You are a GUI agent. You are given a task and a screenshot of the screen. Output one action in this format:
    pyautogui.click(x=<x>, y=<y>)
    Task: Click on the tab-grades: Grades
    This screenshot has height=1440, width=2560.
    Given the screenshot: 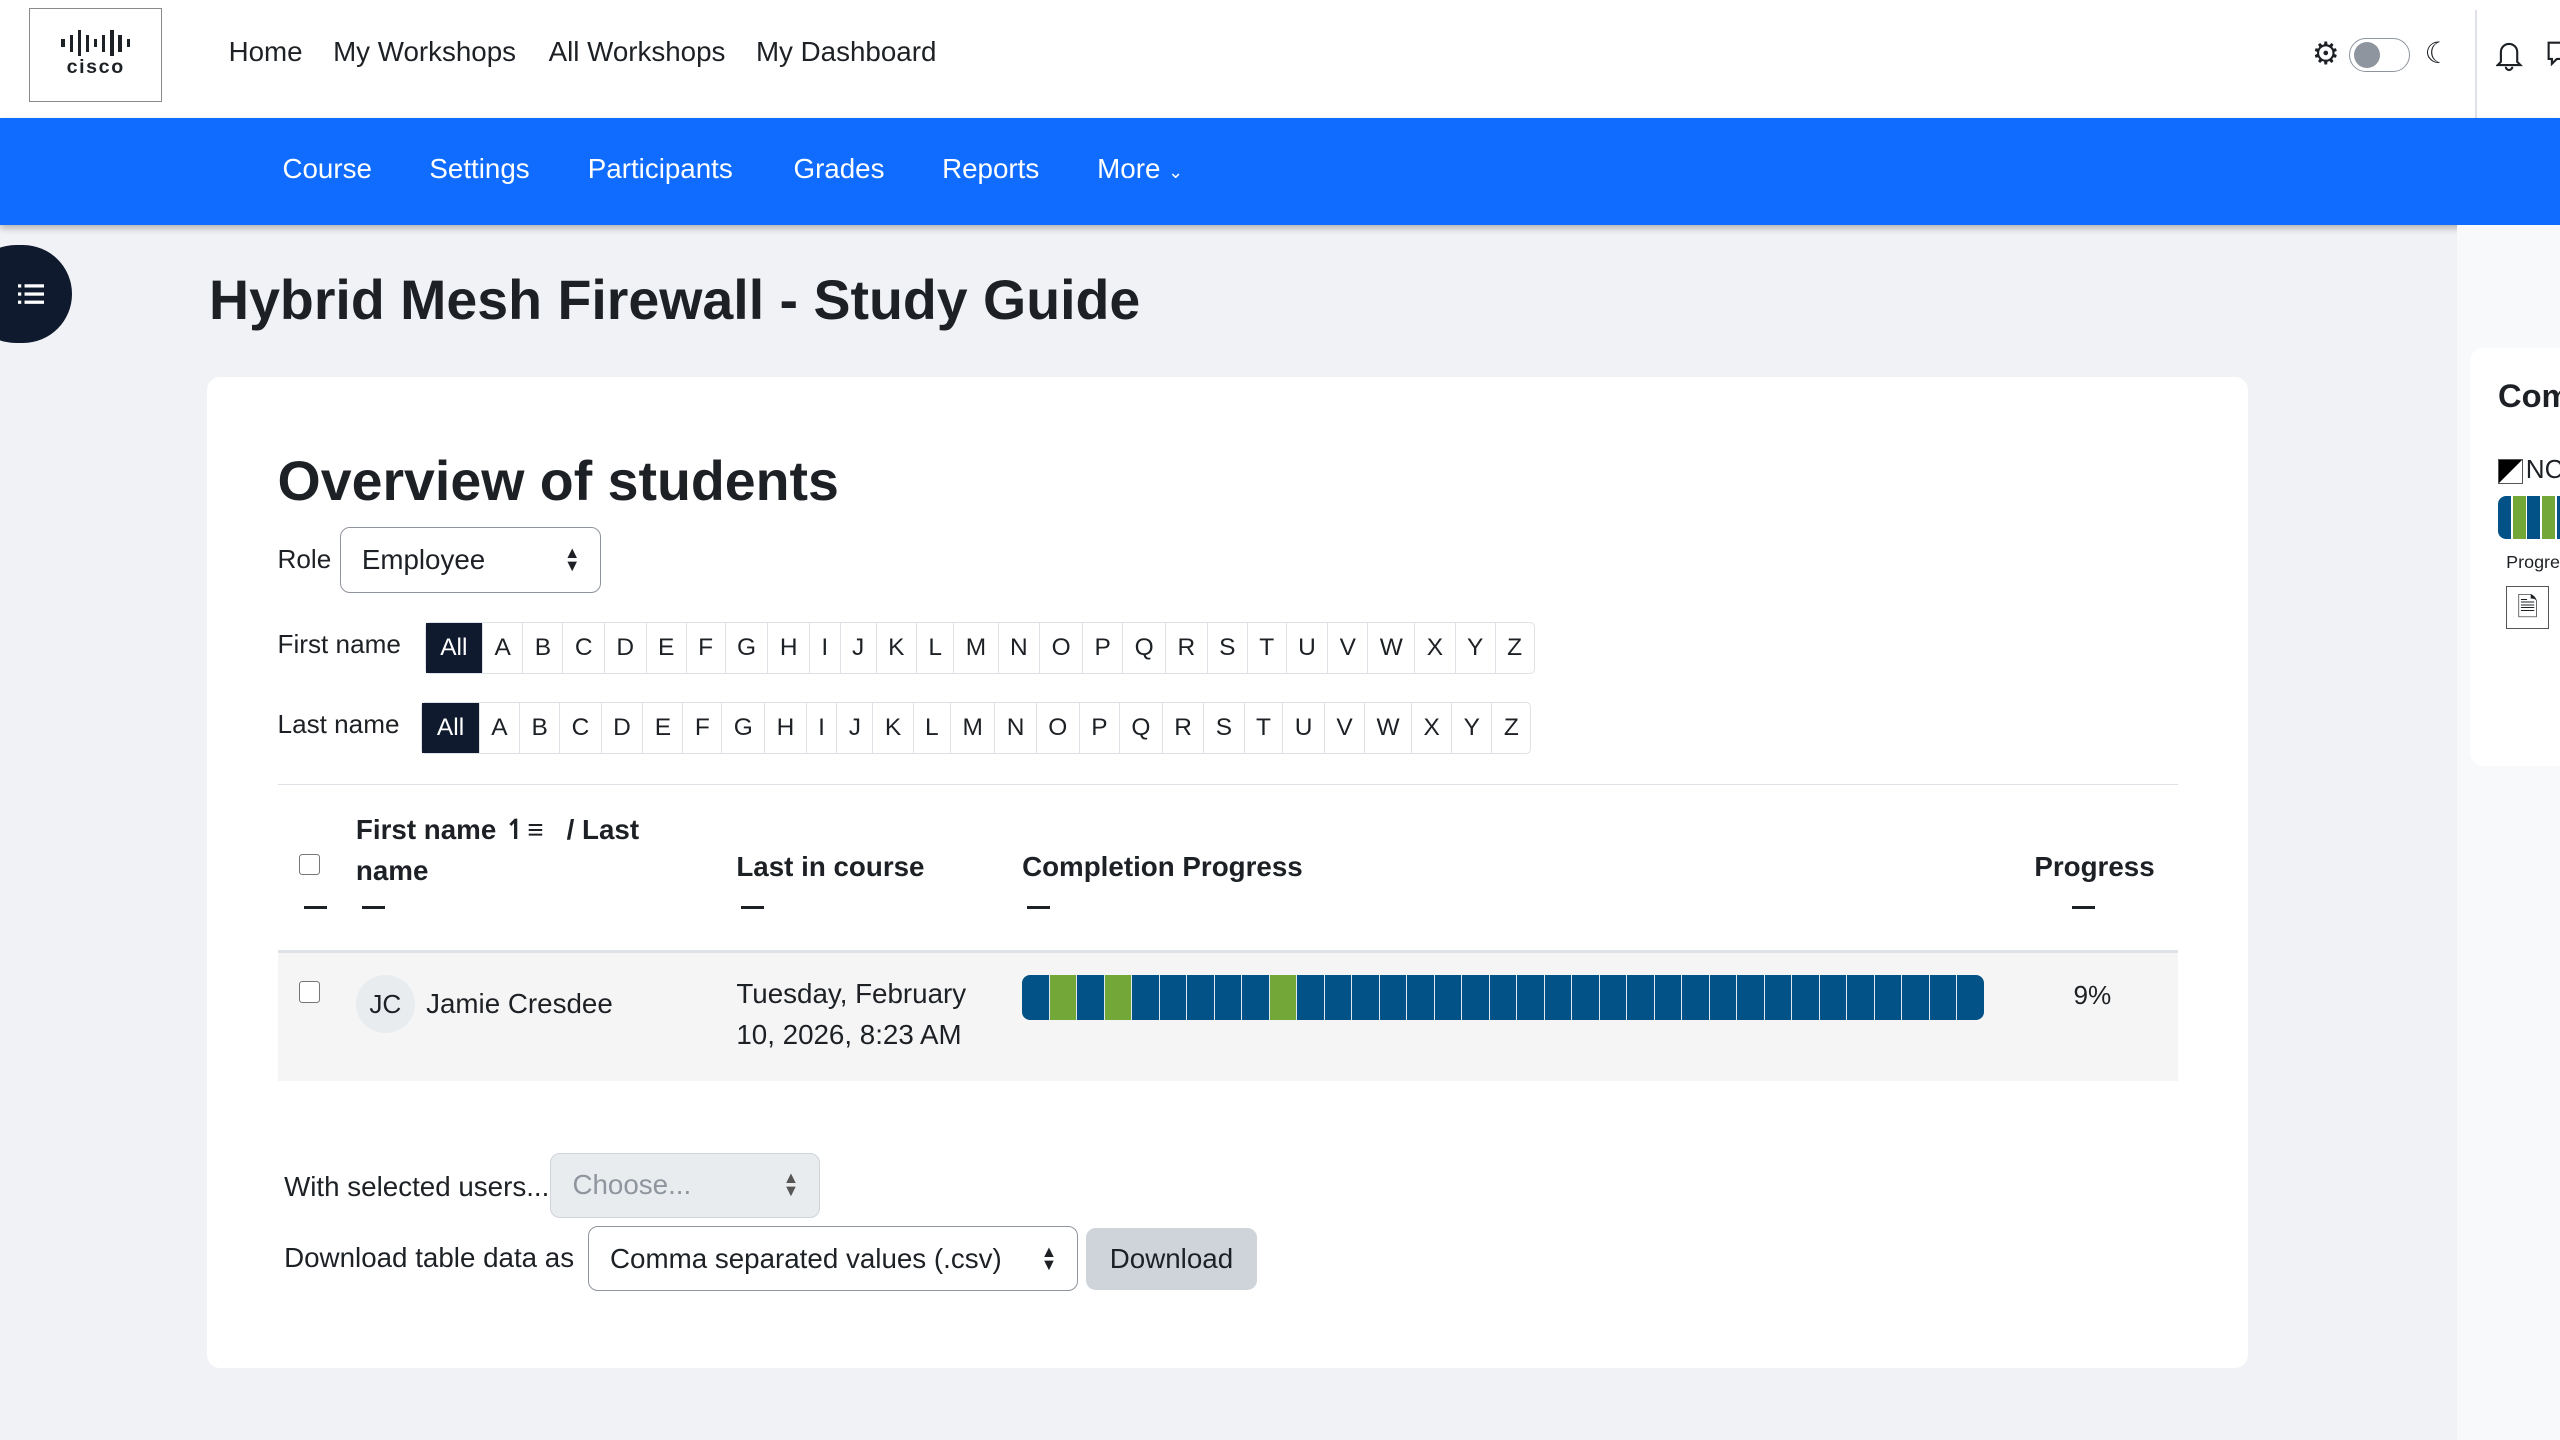 What is the action you would take?
    pyautogui.click(x=839, y=169)
    